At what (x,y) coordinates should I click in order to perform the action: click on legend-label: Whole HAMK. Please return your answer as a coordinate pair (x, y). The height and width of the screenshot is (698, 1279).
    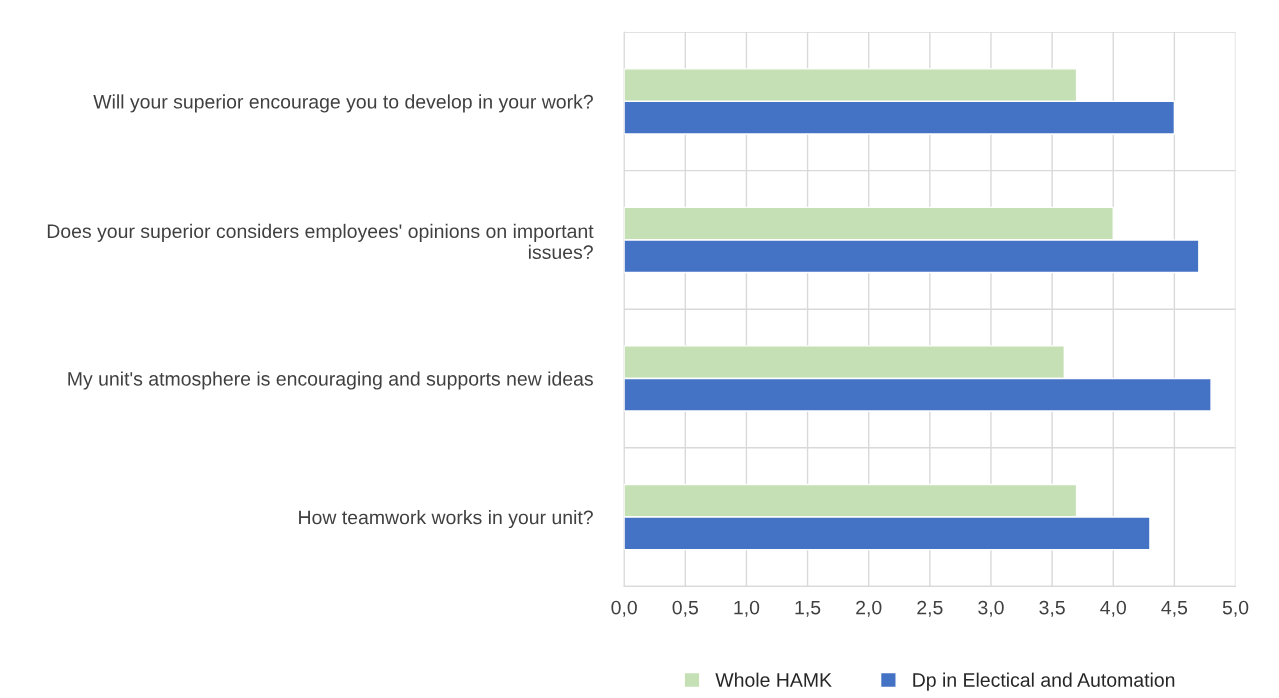
    Looking at the image, I should click on (773, 679).